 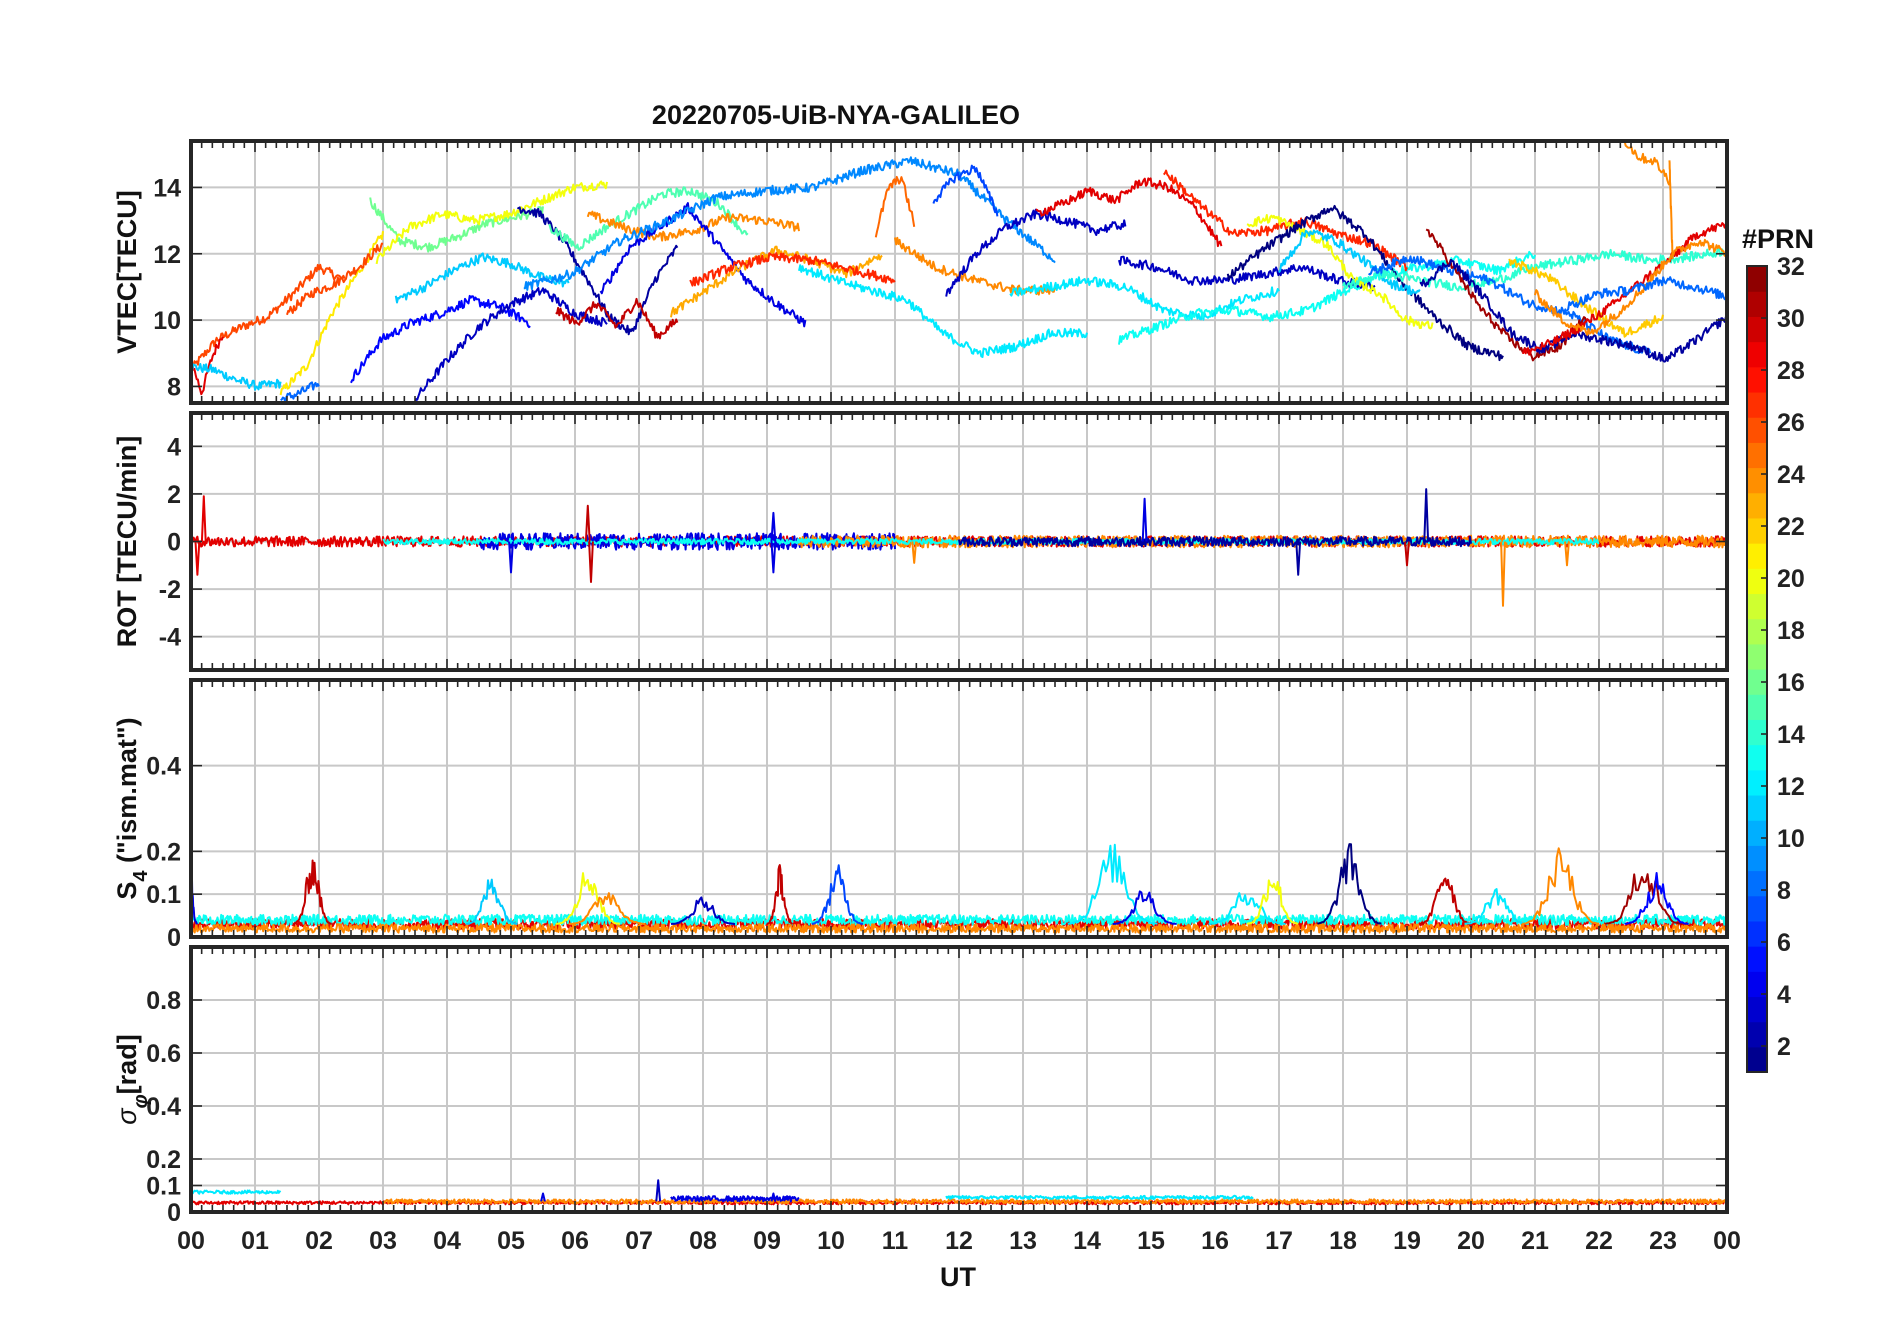 I want to click on sigma_phi-ytick-label: 0.8, so click(x=163, y=1001).